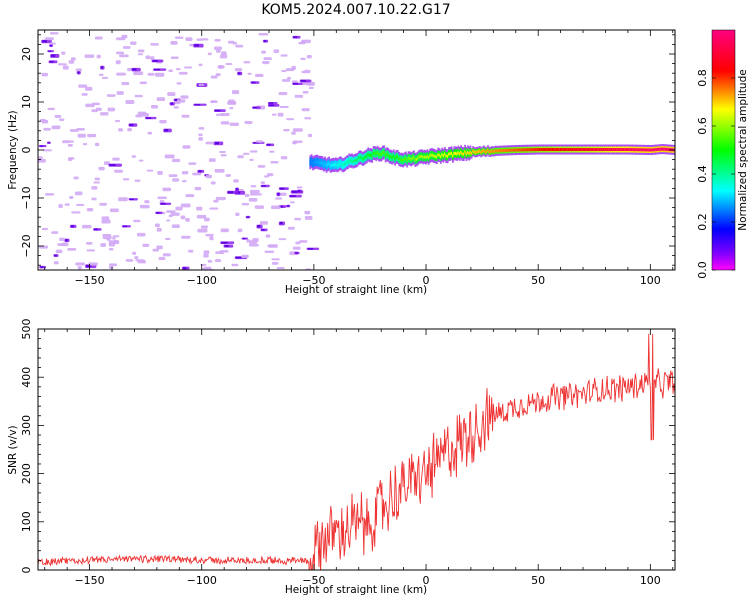  What do you see at coordinates (492, 158) in the screenshot?
I see `signal-trace-layer` at bounding box center [492, 158].